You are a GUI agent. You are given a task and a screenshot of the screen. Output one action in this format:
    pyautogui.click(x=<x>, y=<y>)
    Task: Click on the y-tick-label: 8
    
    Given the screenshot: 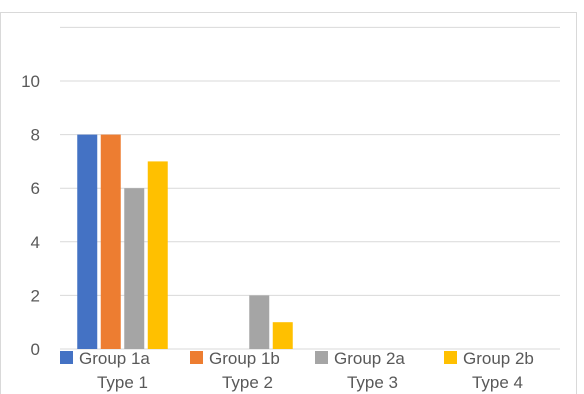 What is the action you would take?
    pyautogui.click(x=35, y=135)
    